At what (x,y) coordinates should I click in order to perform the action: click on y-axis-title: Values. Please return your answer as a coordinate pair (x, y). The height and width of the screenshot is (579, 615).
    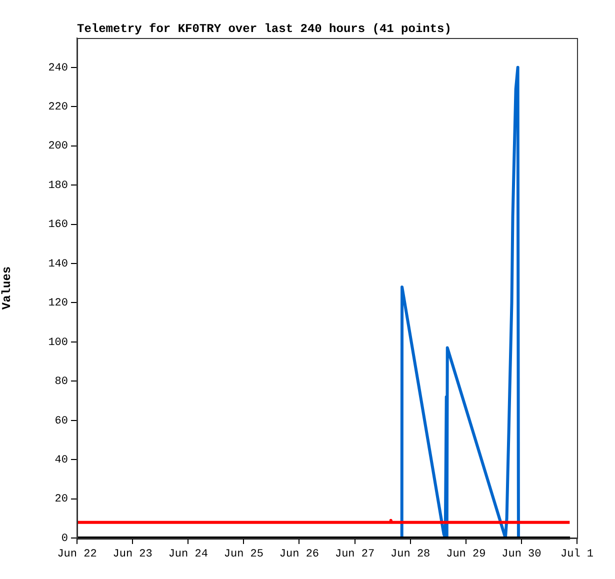
    Looking at the image, I should click on (7, 288).